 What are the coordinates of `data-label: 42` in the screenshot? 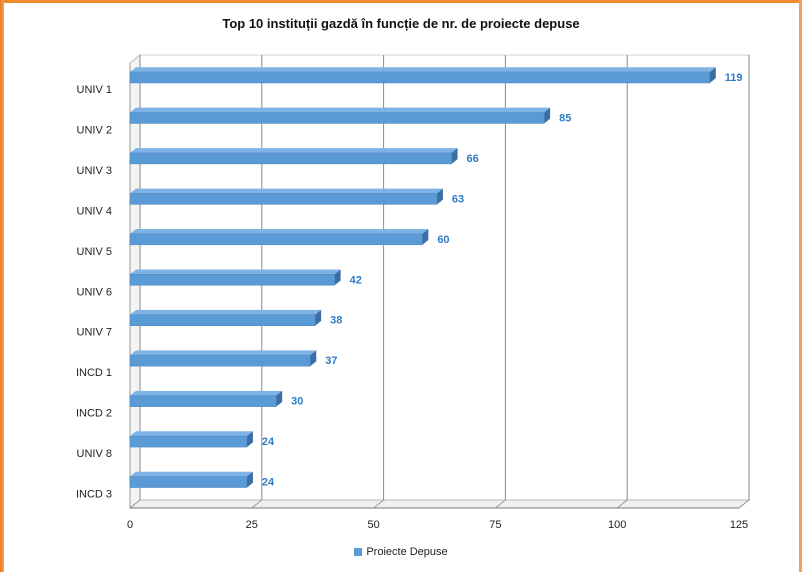 It's located at (356, 280).